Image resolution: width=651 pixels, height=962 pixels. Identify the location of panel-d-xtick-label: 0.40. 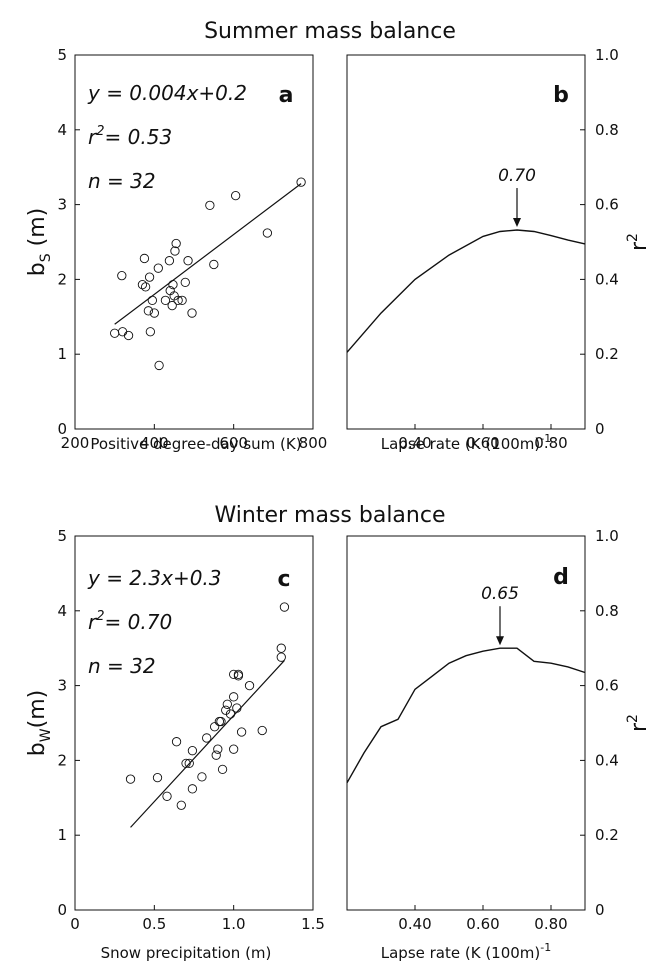
(414, 924).